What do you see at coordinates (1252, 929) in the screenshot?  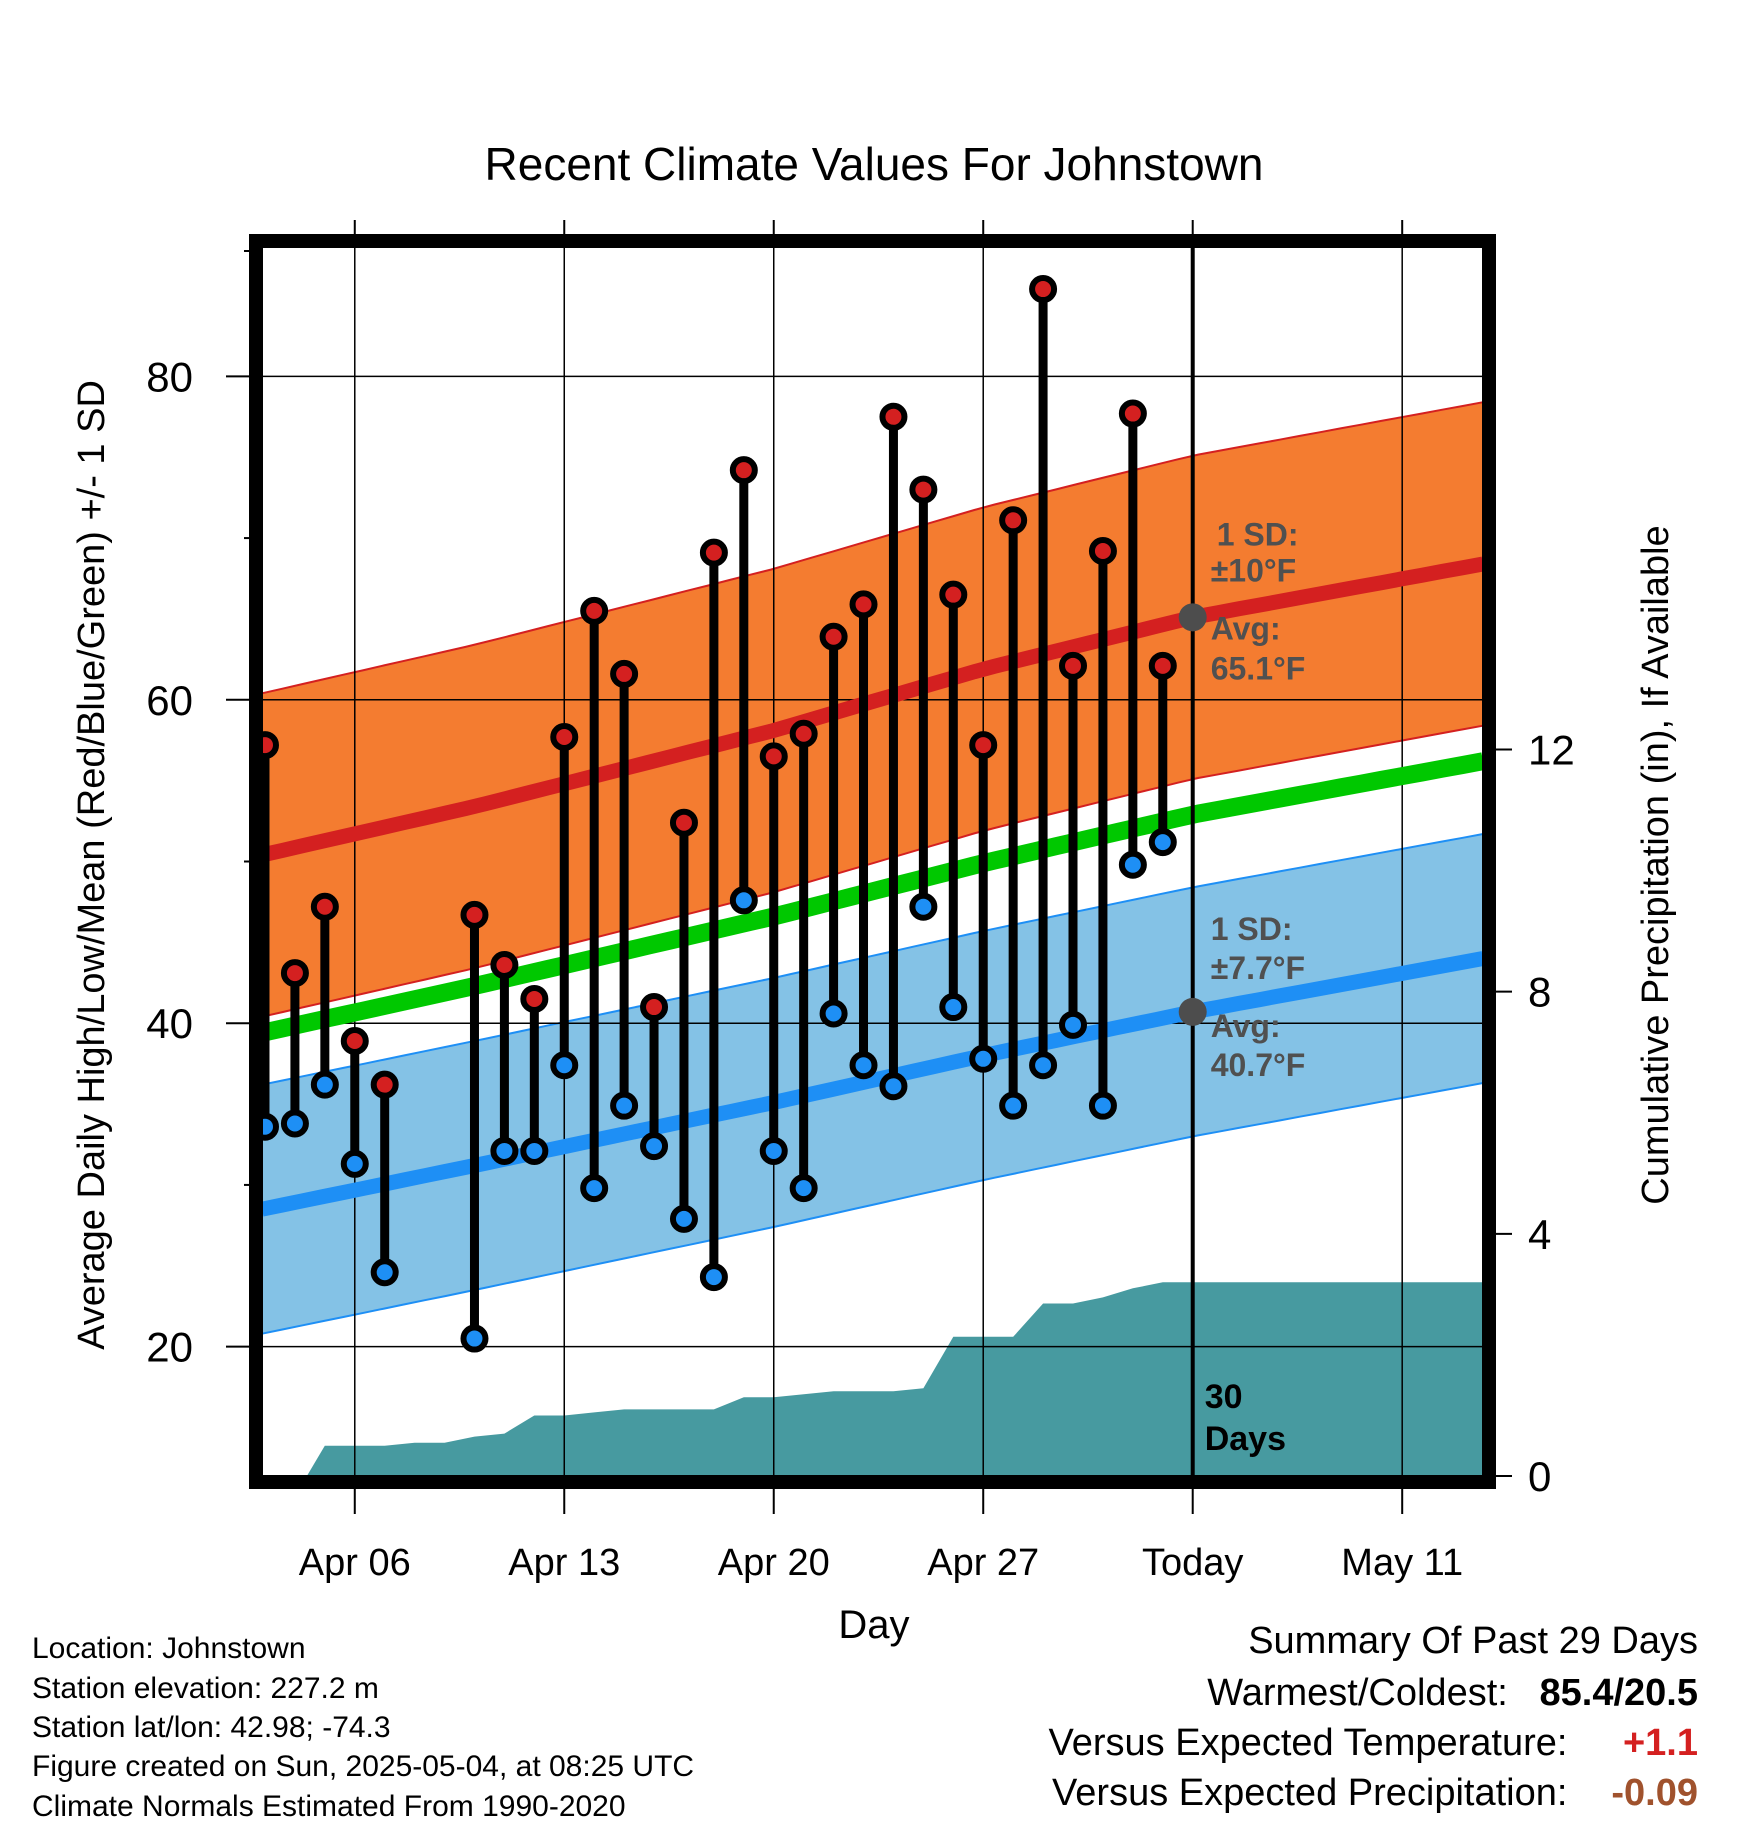 I see `low-sd-label: 1 SD:` at bounding box center [1252, 929].